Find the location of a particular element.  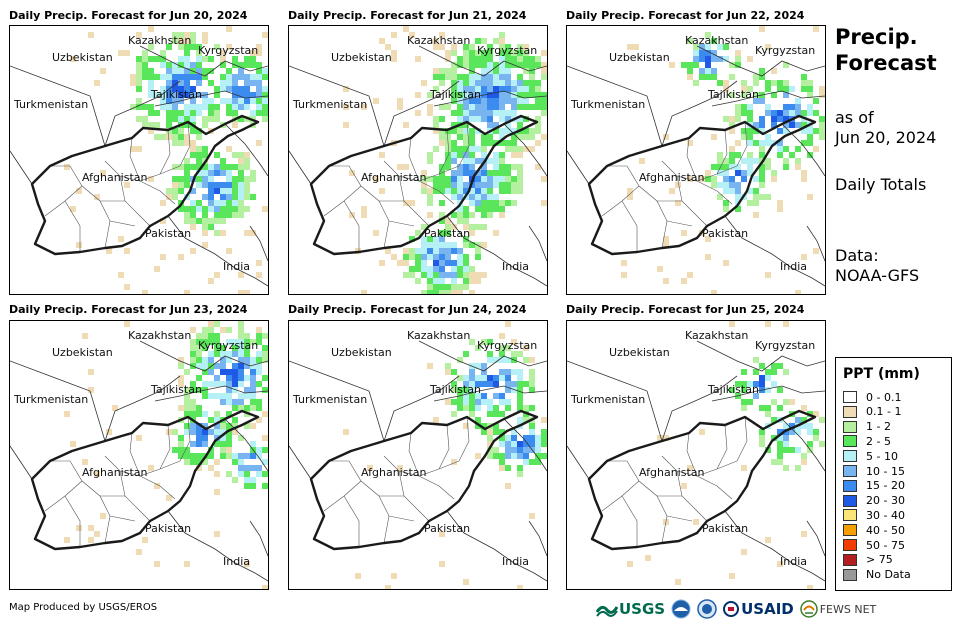

legend-item: 0 - 0.1 is located at coordinates (872, 397).